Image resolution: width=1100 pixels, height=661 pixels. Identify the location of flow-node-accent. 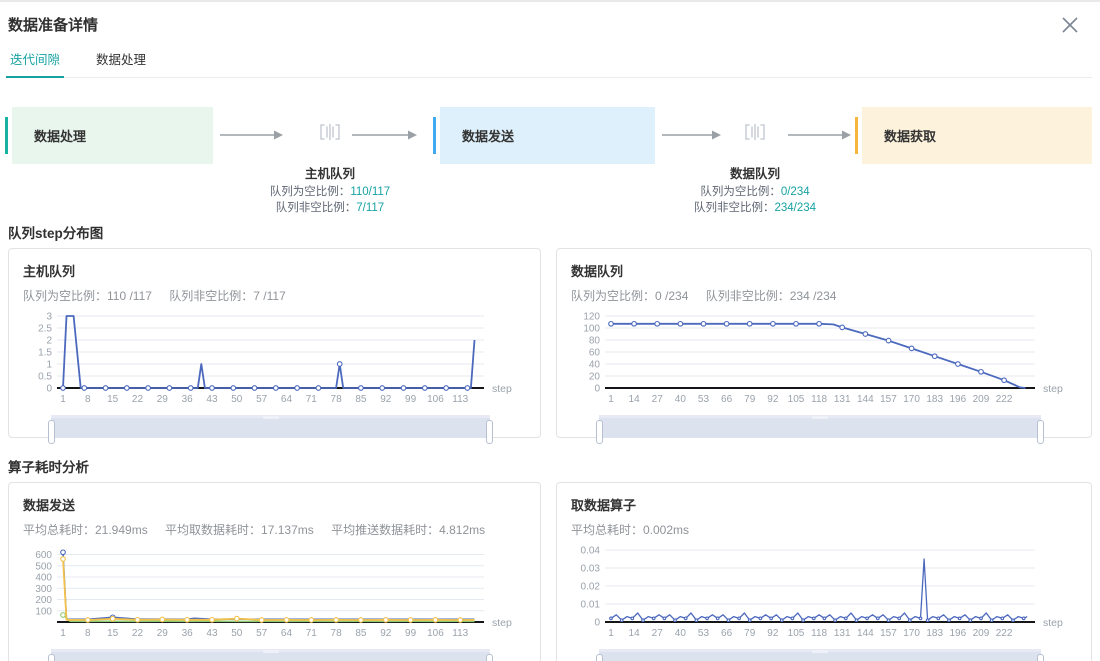
(434, 135).